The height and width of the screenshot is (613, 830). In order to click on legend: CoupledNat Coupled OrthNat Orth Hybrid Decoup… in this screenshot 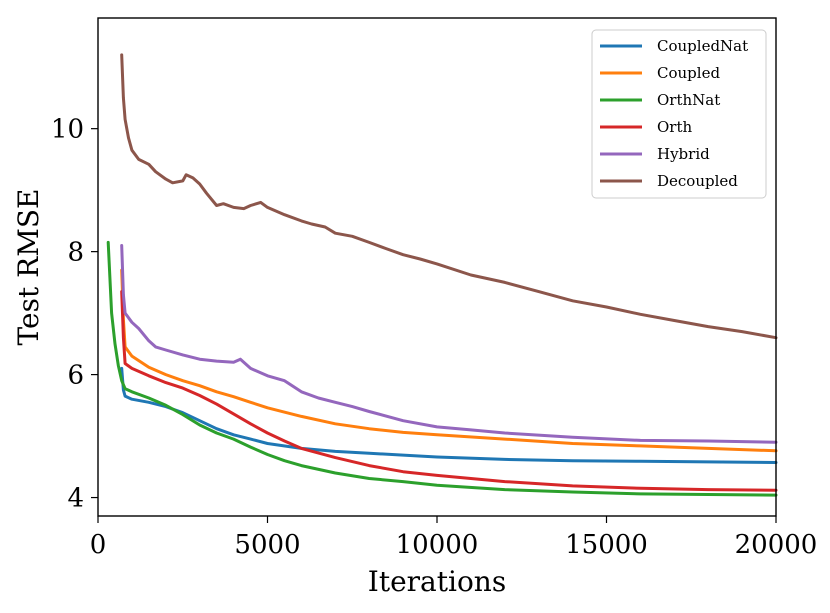, I will do `click(679, 114)`.